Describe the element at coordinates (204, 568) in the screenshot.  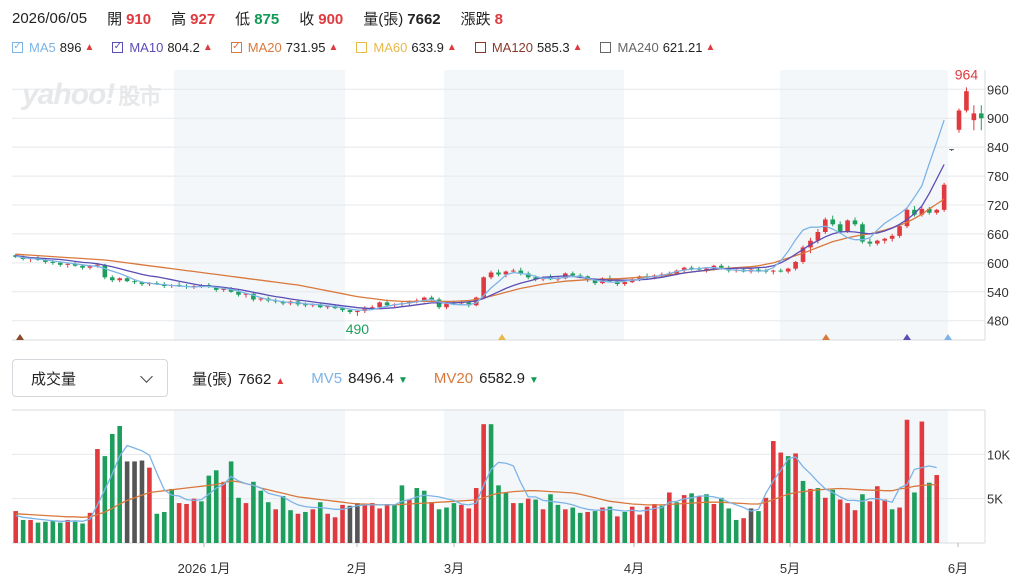
I see `x-tick-label: 2026 1月` at that location.